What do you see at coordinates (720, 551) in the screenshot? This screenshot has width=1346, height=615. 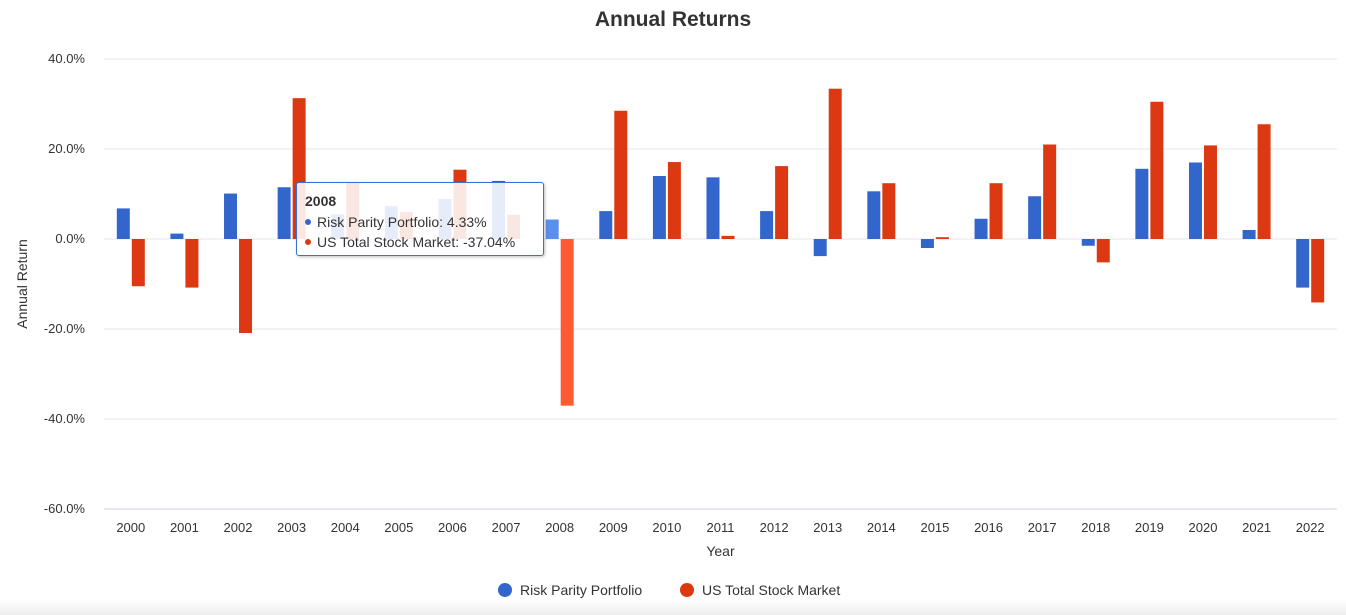 I see `x-axis-title: Year` at bounding box center [720, 551].